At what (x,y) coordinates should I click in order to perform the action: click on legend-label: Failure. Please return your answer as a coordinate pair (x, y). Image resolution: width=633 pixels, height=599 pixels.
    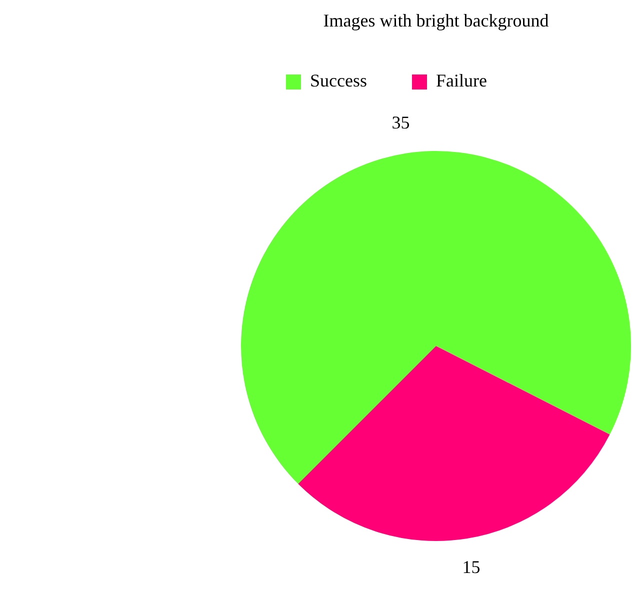
    Looking at the image, I should click on (461, 80).